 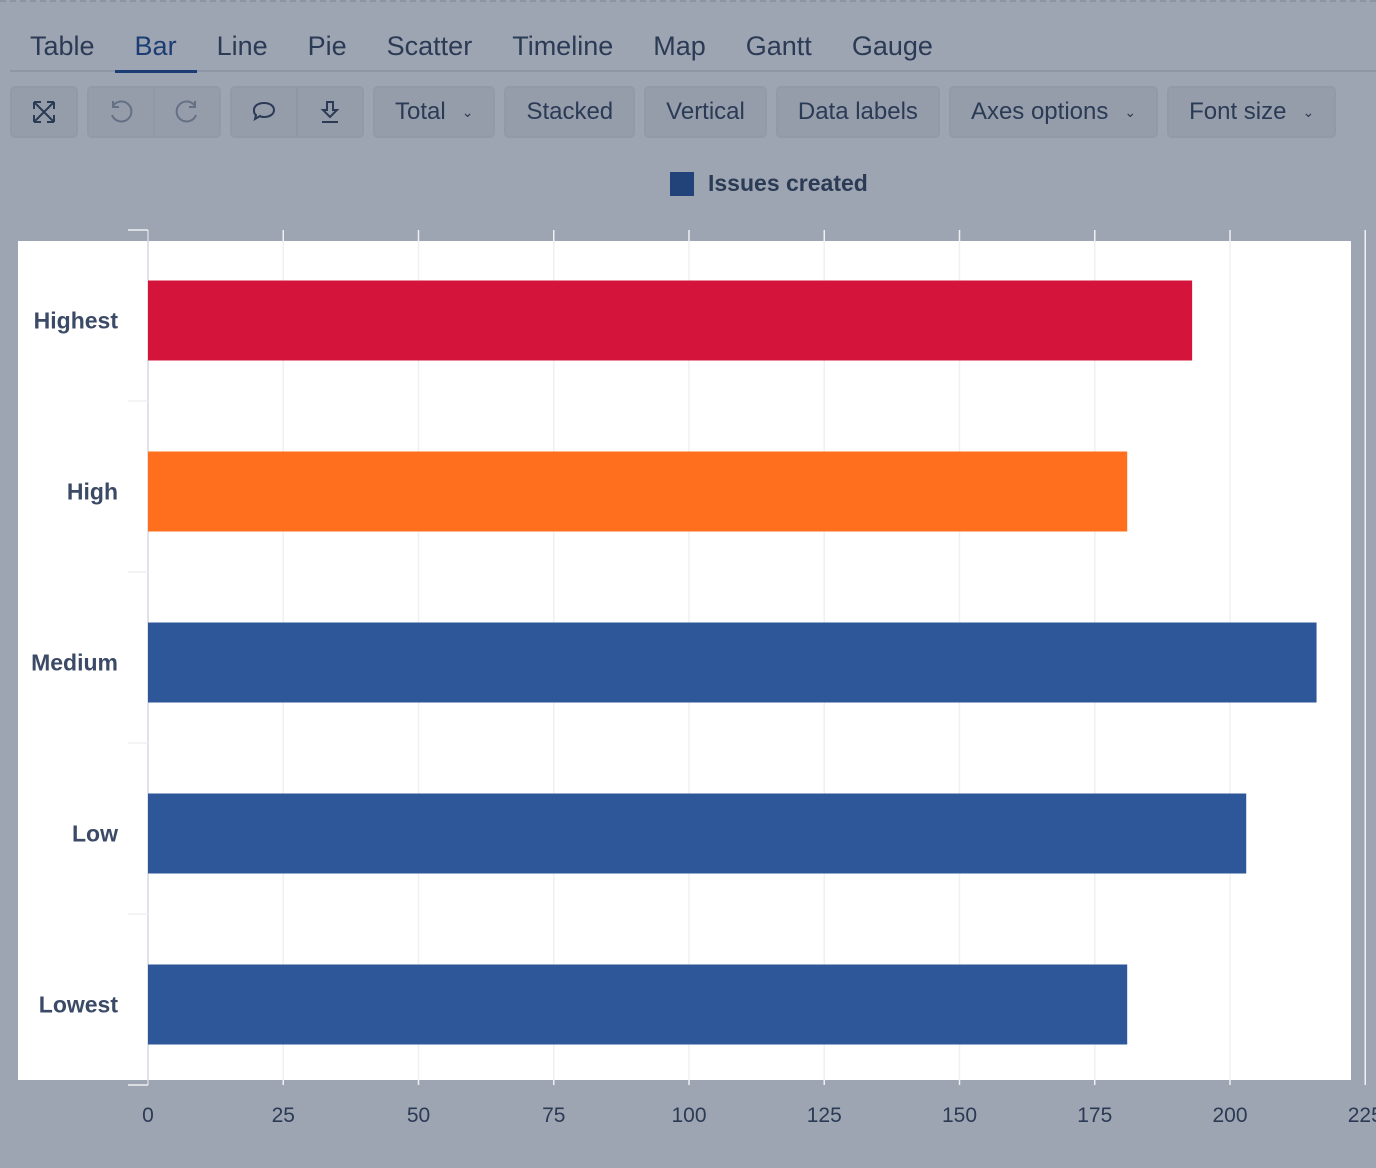 I want to click on axes-options-label: Axes options, so click(x=1039, y=111).